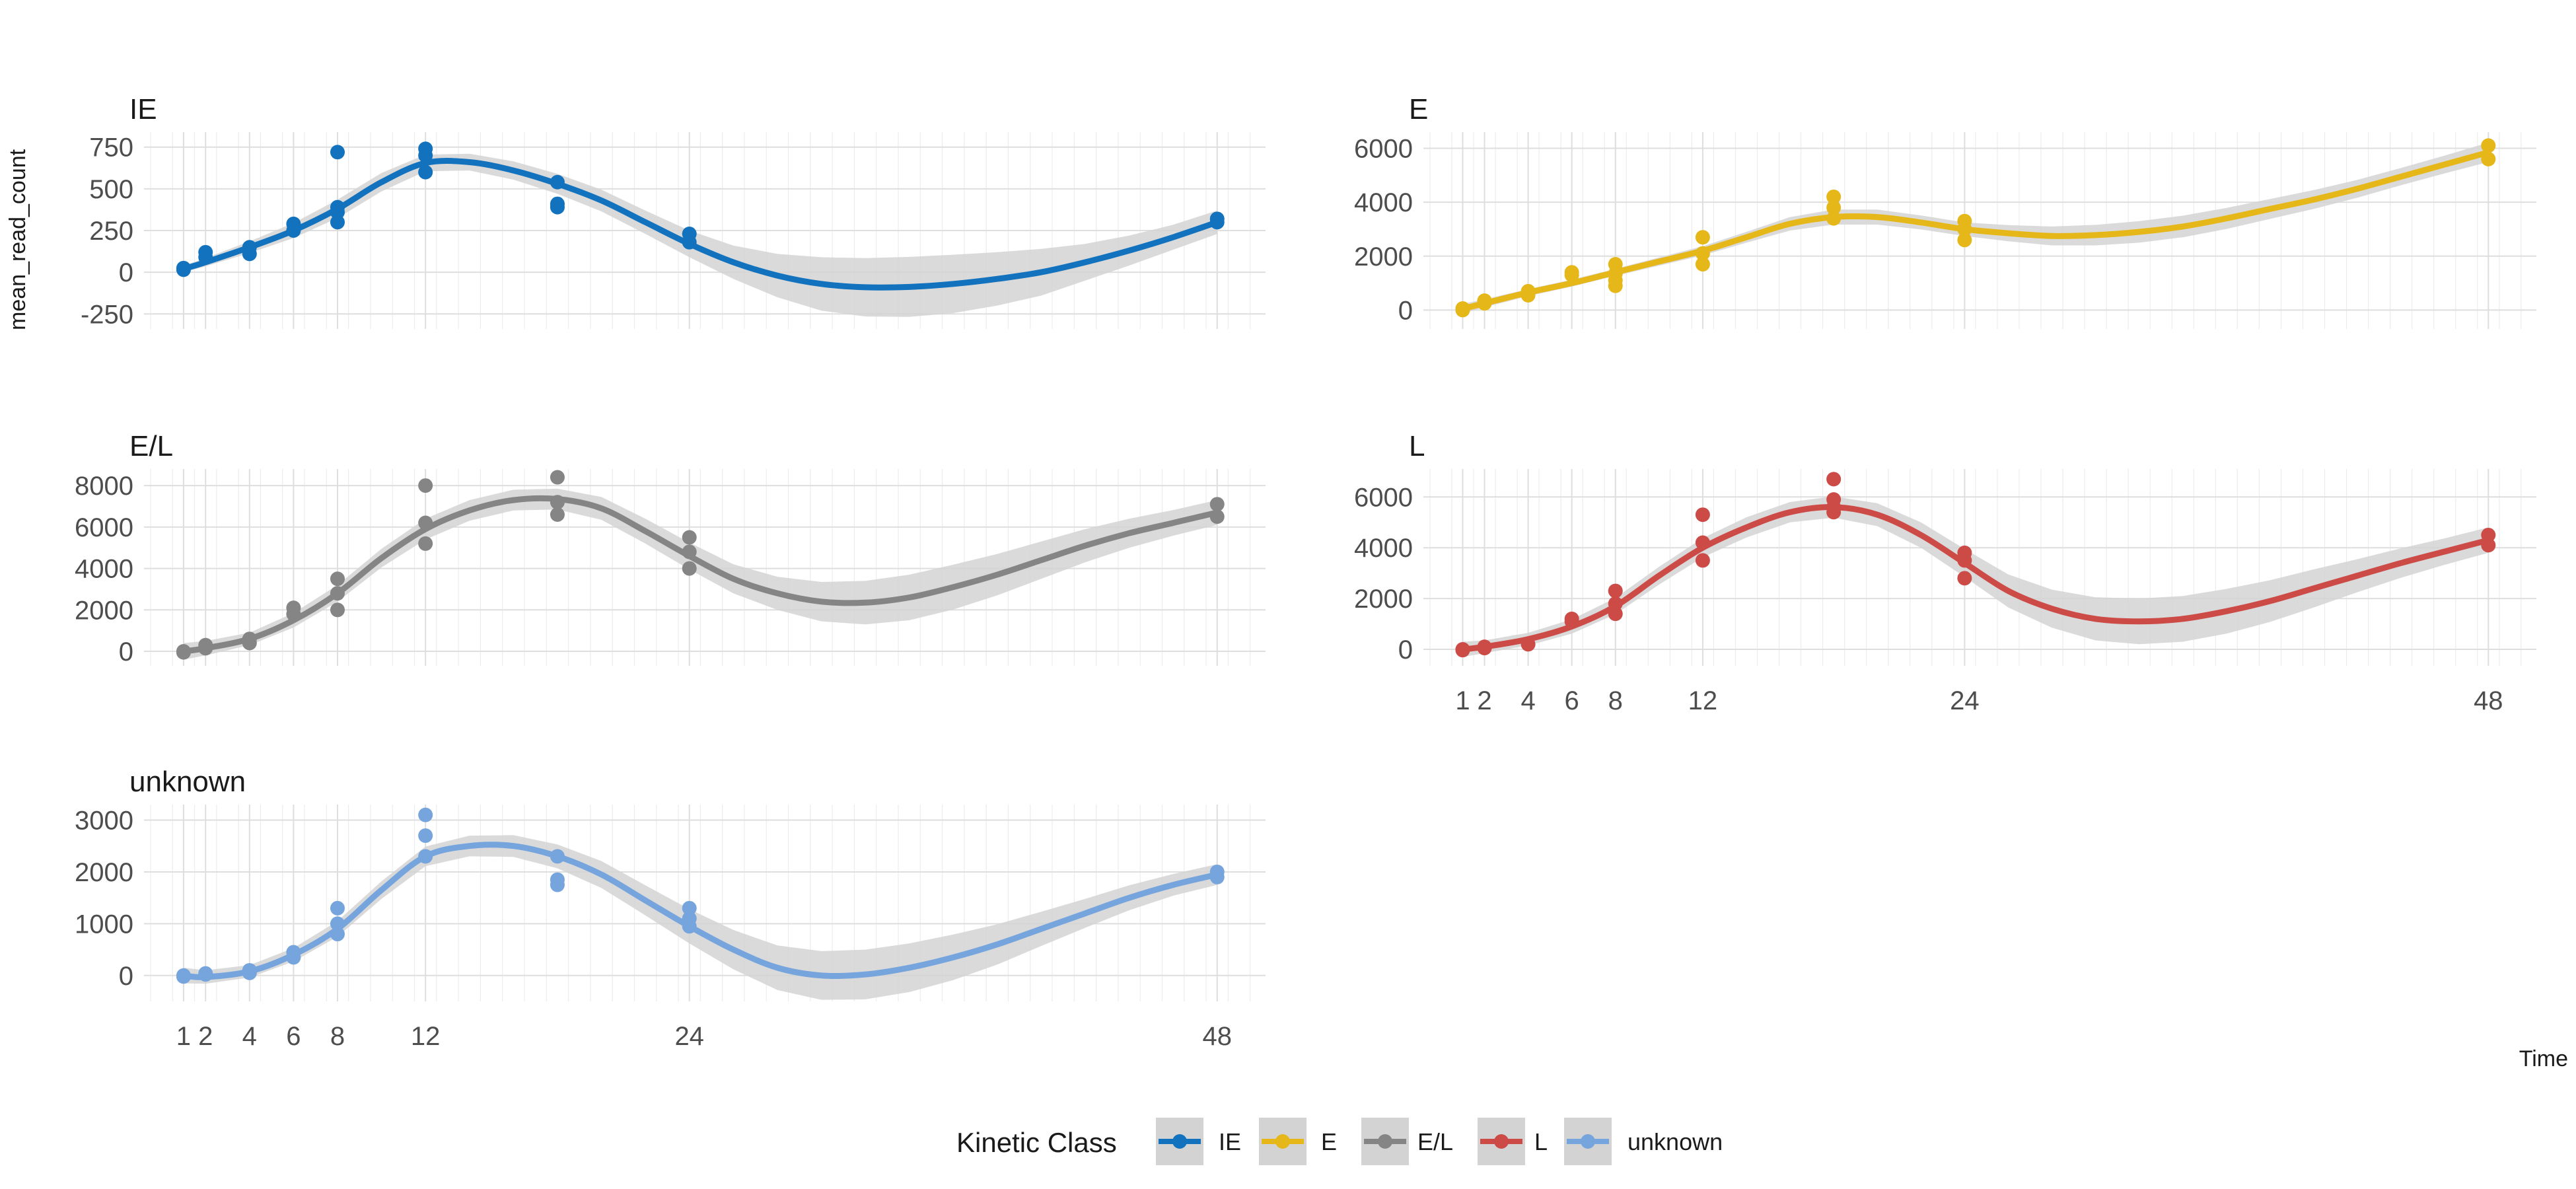  I want to click on y-tick-label: 500, so click(111, 190).